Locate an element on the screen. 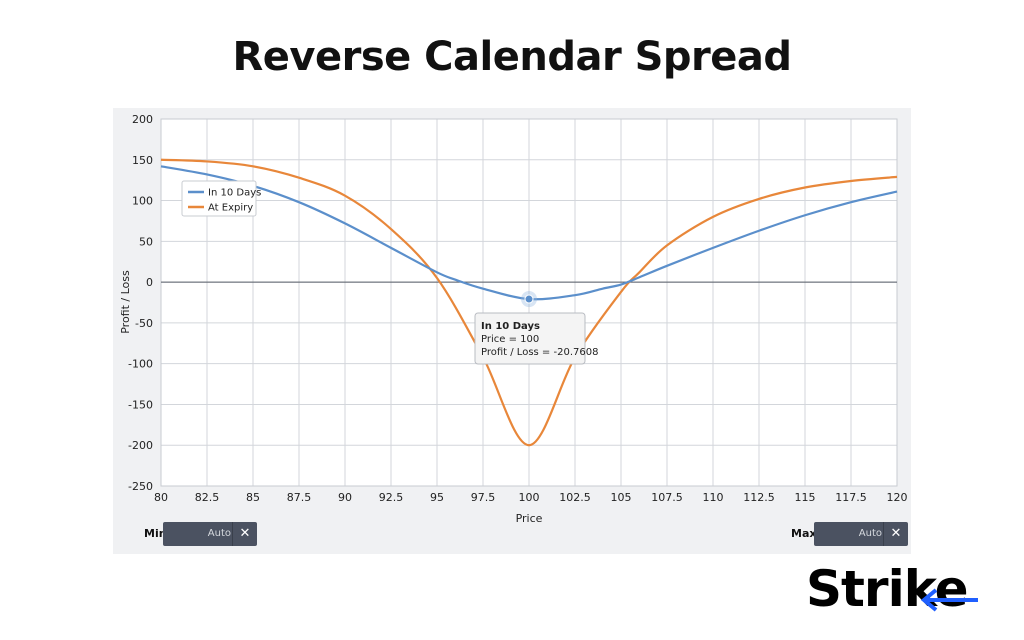 This screenshot has height=640, width=1024. x-tick-label: 100 is located at coordinates (529, 497).